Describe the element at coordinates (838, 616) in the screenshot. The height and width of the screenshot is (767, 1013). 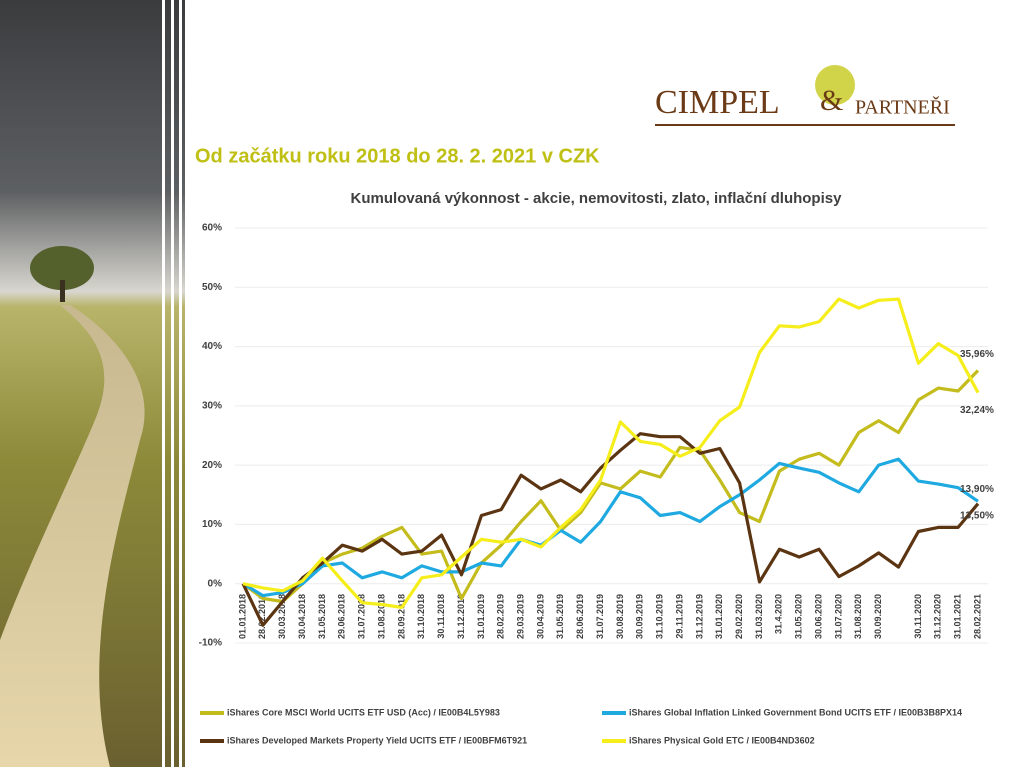
I see `x-tick-label: 31.07.2020` at that location.